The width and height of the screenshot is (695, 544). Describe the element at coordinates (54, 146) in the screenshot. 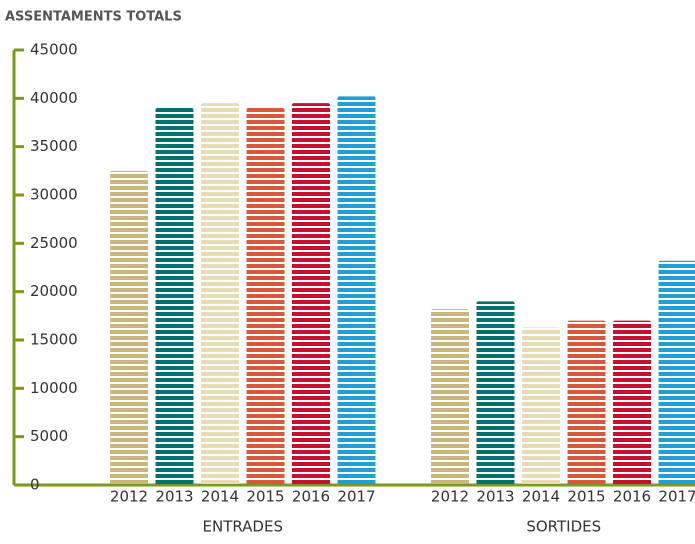

I see `y-tick-label: 35000` at that location.